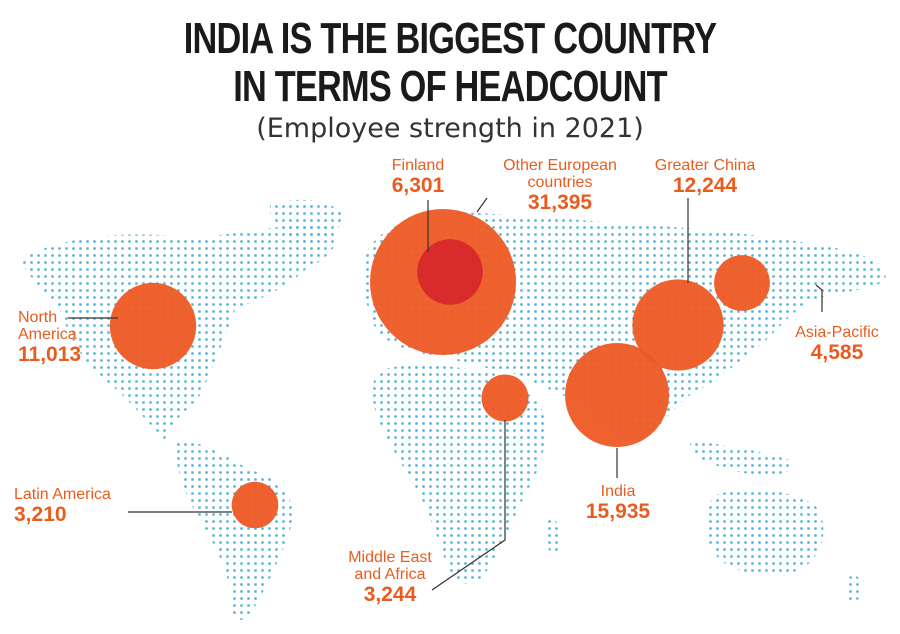  I want to click on leader-other-european, so click(482, 205).